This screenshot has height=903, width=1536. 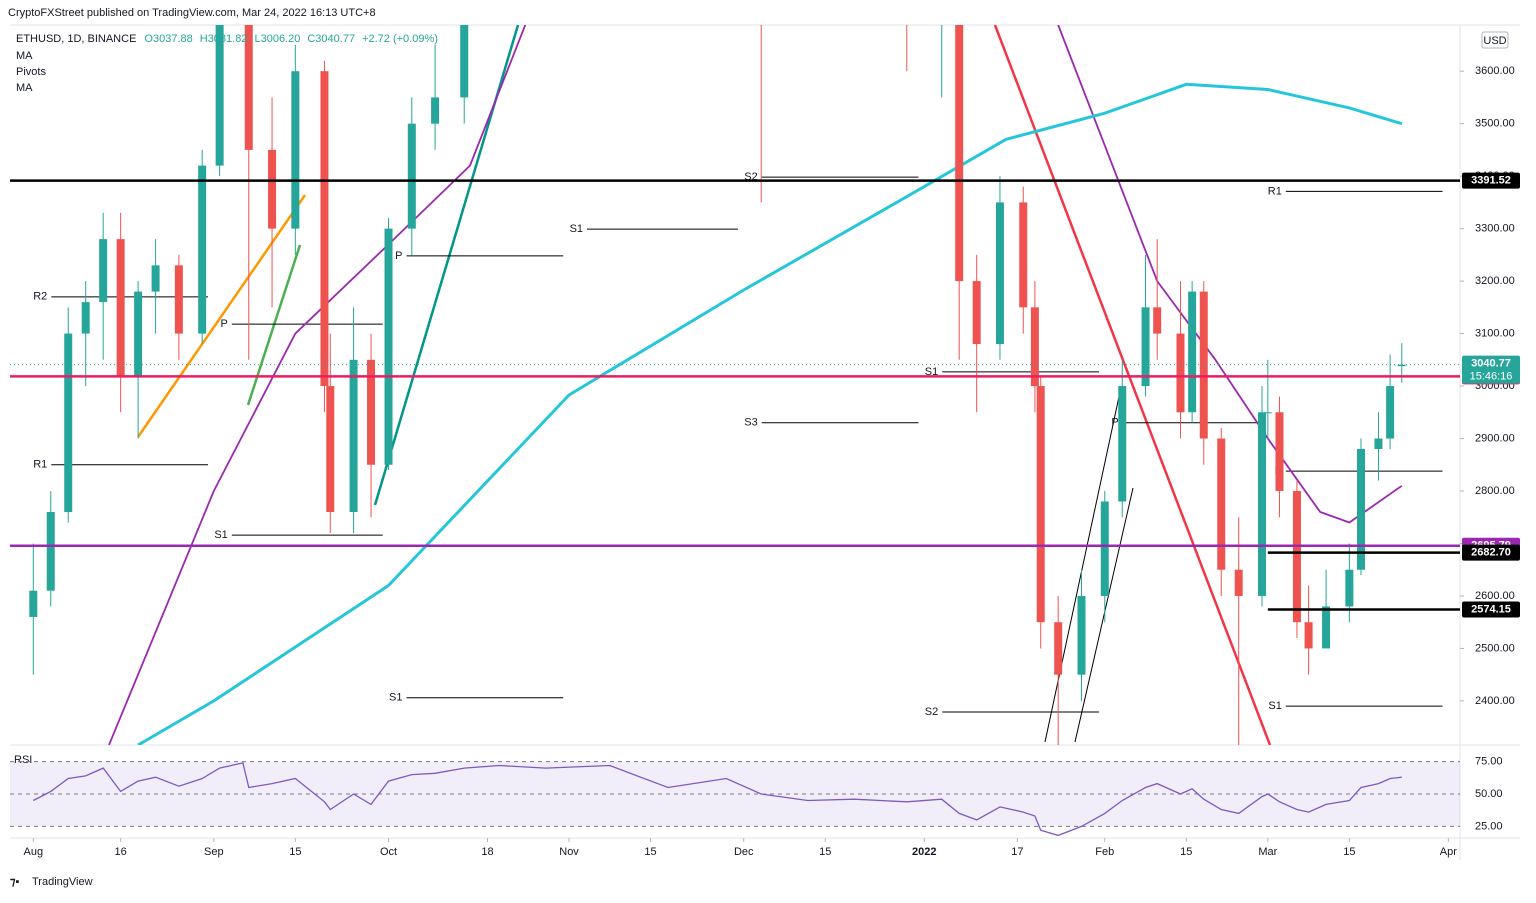 I want to click on ohlc-value: +2.72 (+0.09%), so click(x=400, y=39).